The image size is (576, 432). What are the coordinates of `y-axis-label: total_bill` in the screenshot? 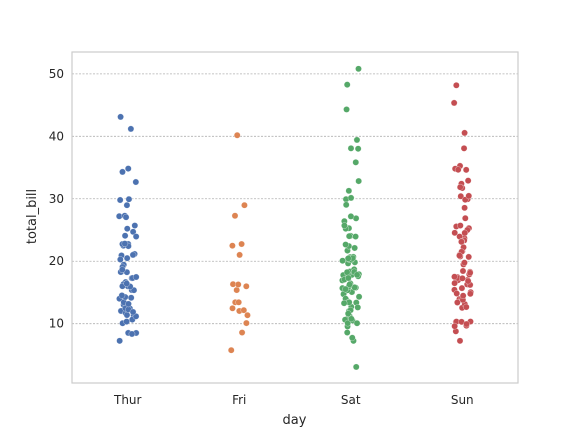 It's located at (32, 216).